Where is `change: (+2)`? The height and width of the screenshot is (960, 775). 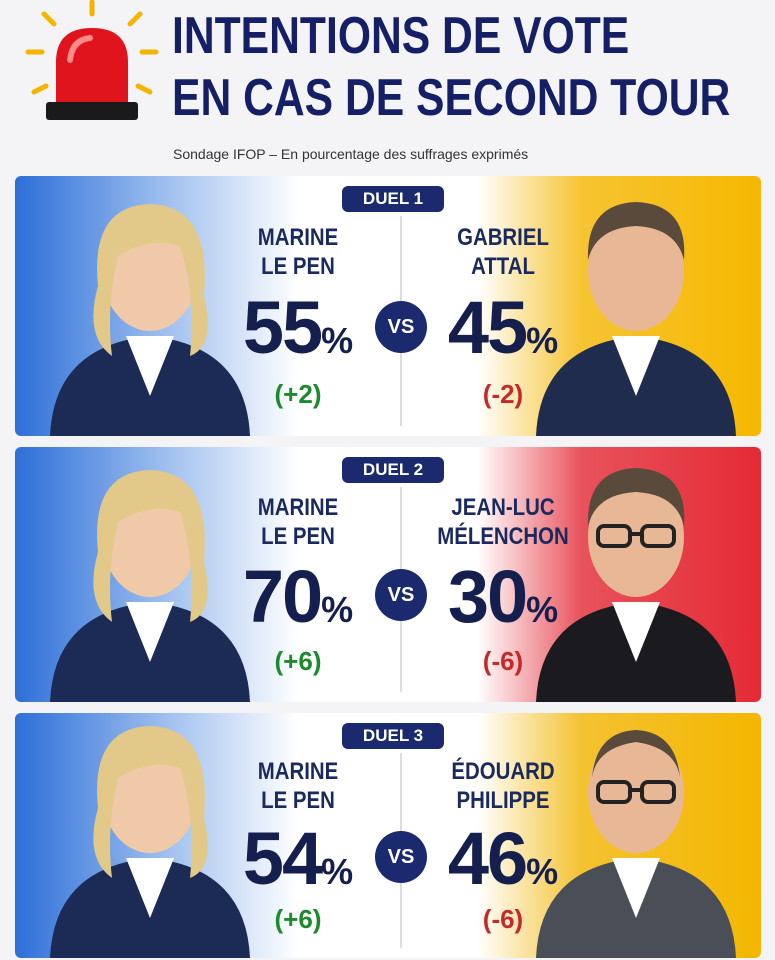 change: (+2) is located at coordinates (298, 394).